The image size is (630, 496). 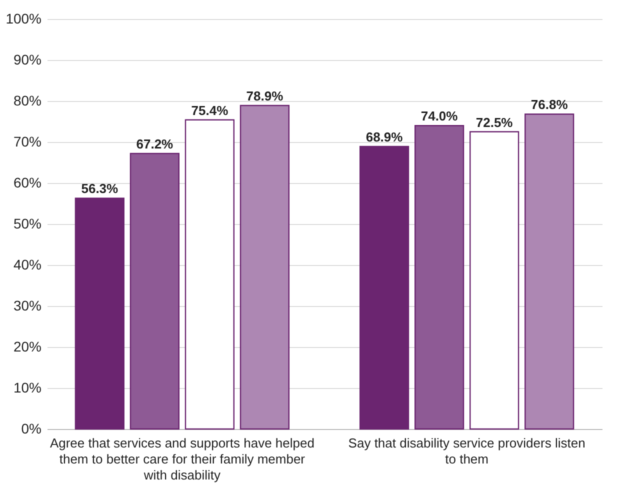 I want to click on data-label: 72.5%, so click(x=495, y=122).